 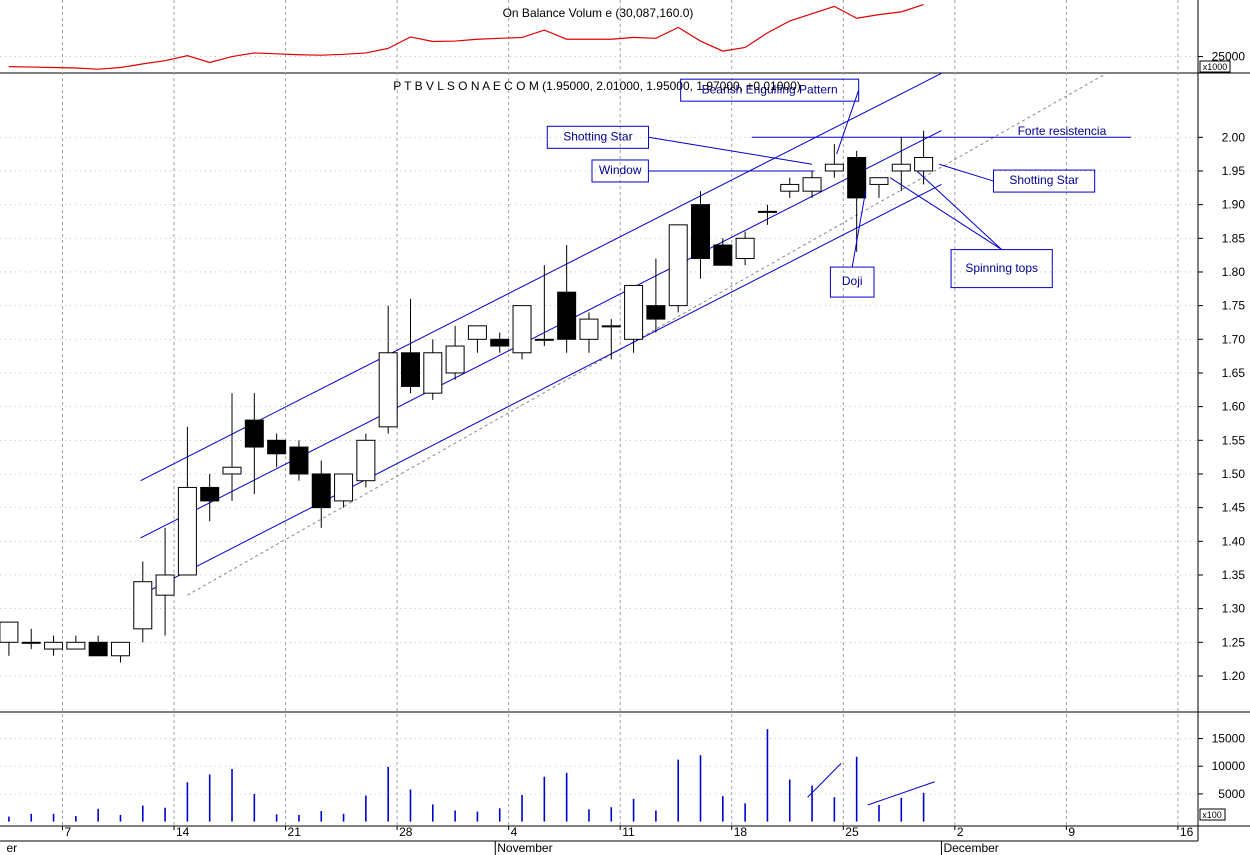 I want to click on volume-multiplier-label: x100, so click(x=1212, y=815).